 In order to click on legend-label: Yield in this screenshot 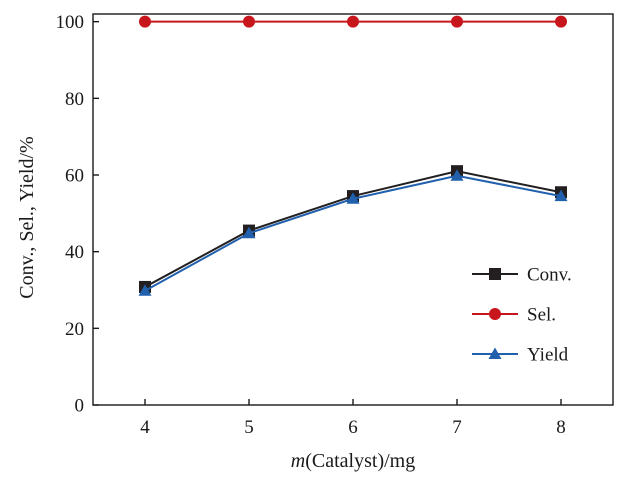, I will do `click(548, 355)`.